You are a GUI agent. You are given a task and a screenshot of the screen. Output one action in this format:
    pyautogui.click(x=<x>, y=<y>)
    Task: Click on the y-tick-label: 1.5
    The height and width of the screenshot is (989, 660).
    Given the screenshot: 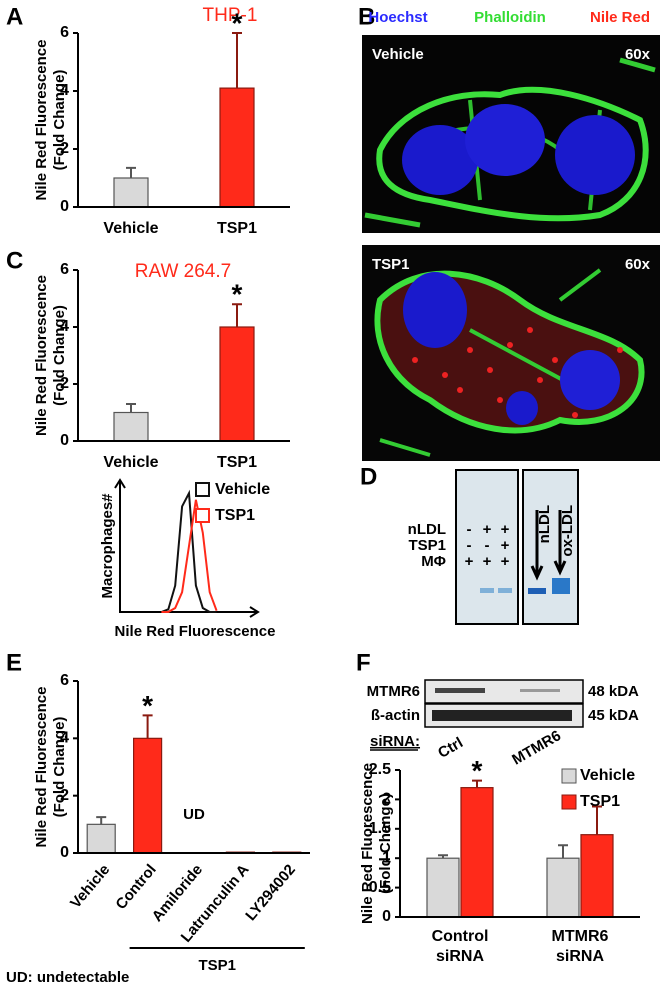 What is the action you would take?
    pyautogui.click(x=380, y=828)
    